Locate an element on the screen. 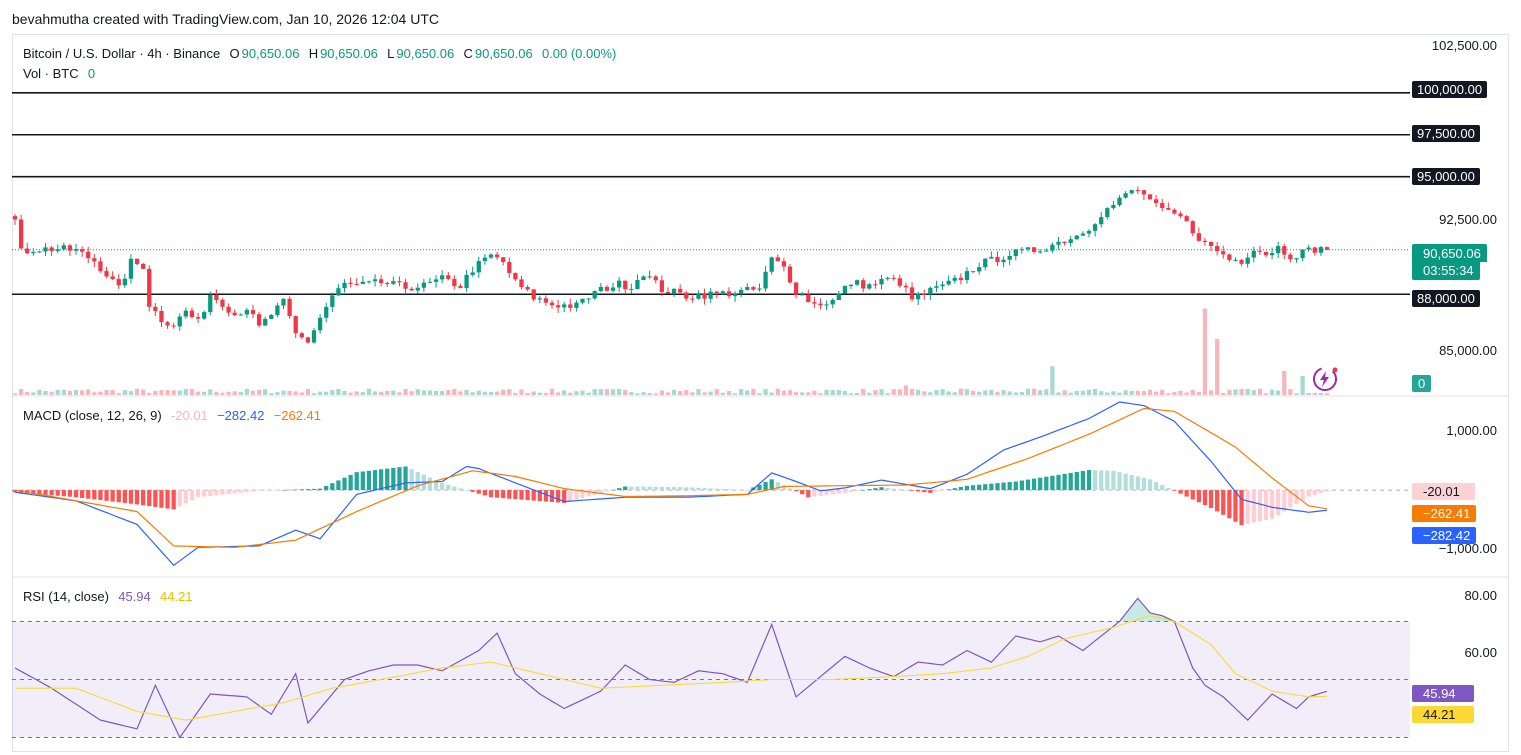 The width and height of the screenshot is (1521, 755). macd-title: MACD (close, 12, 26, 9) is located at coordinates (92, 415).